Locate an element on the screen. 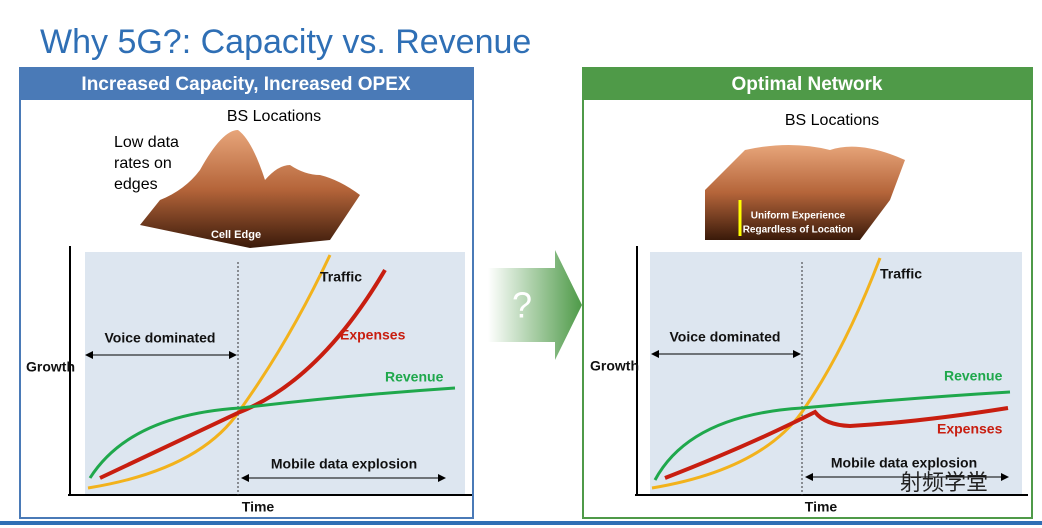  map-caption: Cell Edge is located at coordinates (236, 235).